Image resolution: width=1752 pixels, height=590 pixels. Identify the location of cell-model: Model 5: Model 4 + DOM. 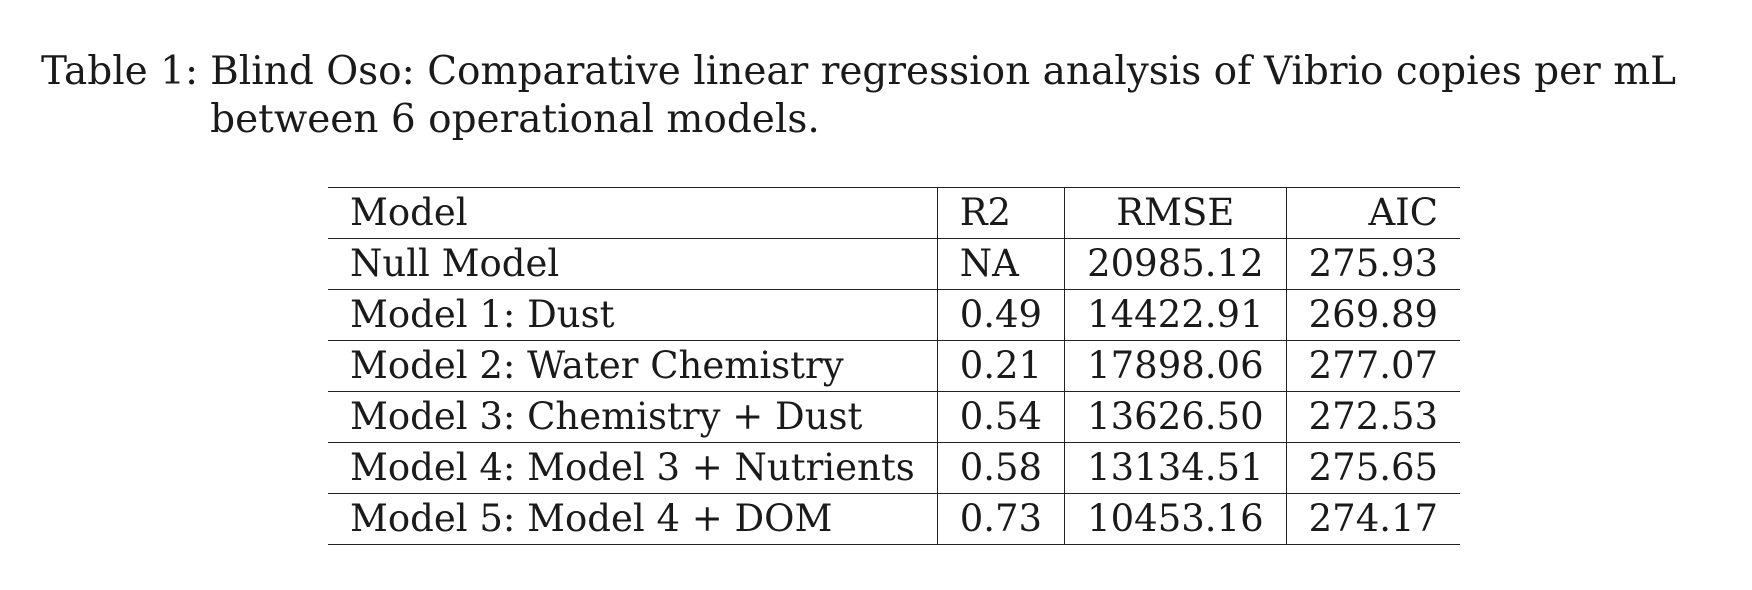
(633, 519).